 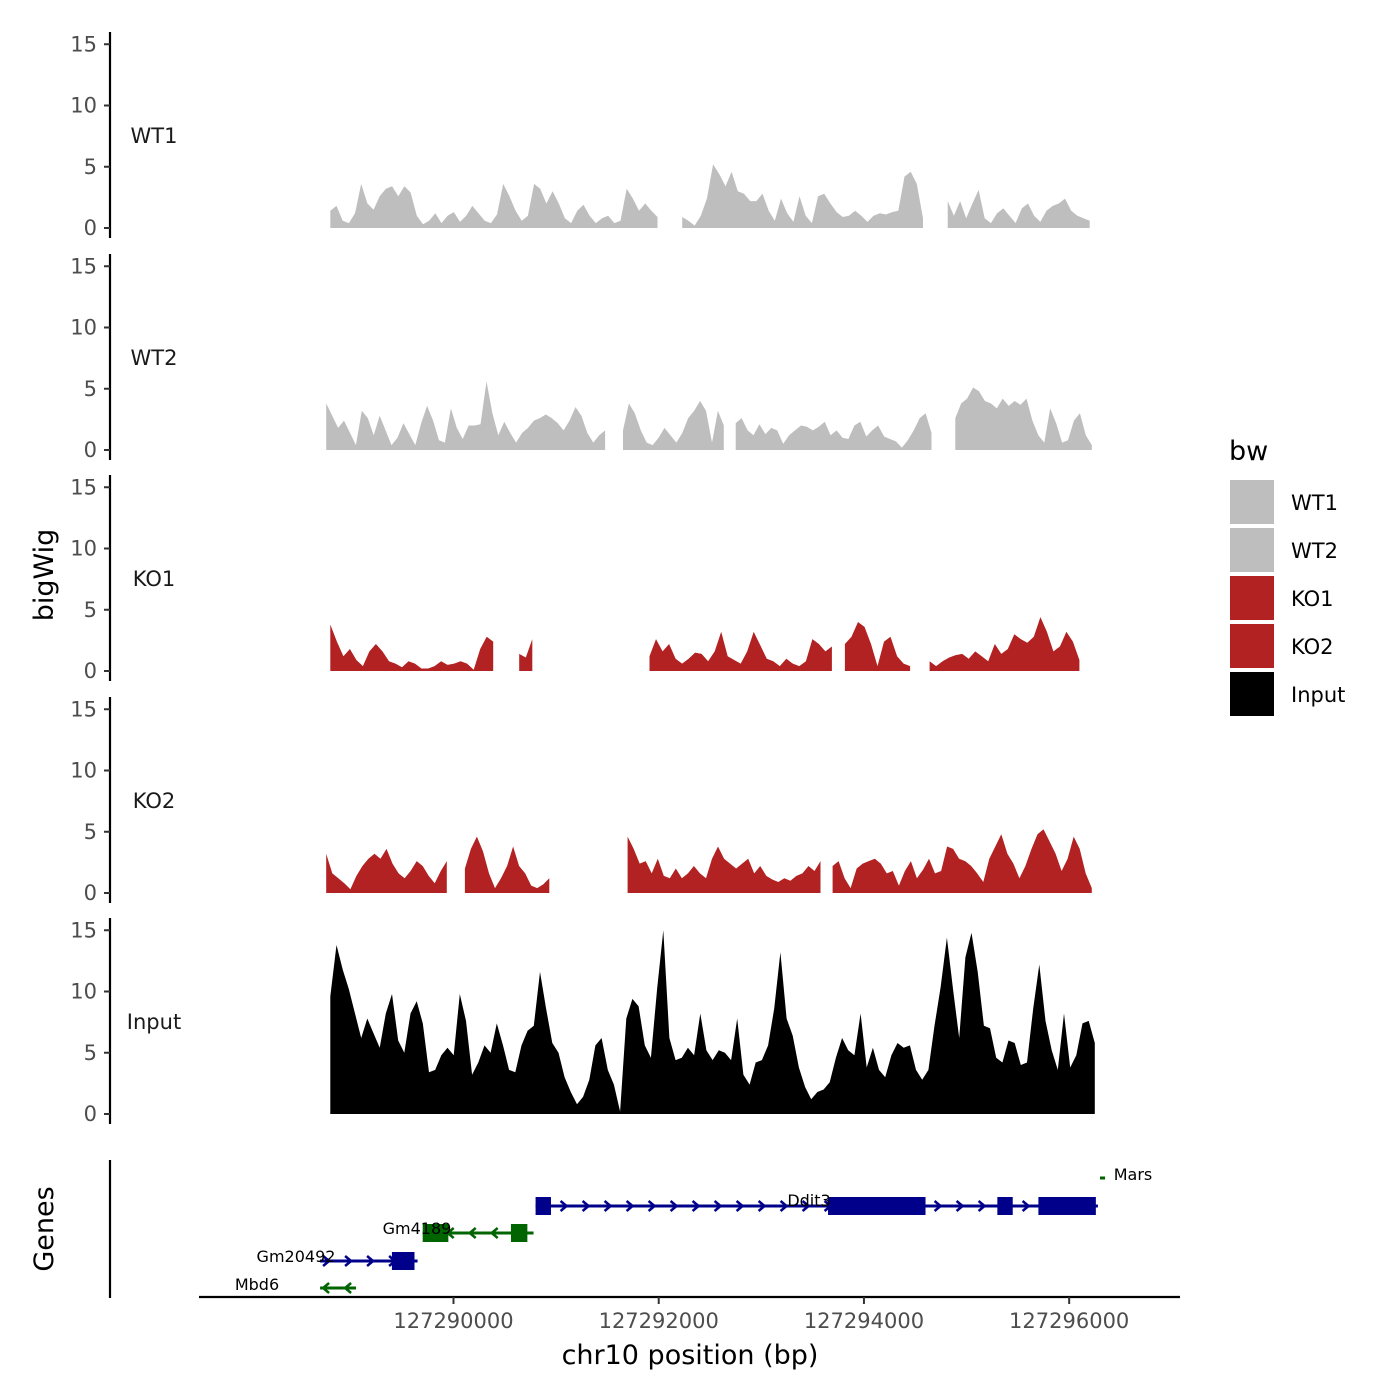 I want to click on gene-gm20492: Gm20492, so click(x=337, y=1258).